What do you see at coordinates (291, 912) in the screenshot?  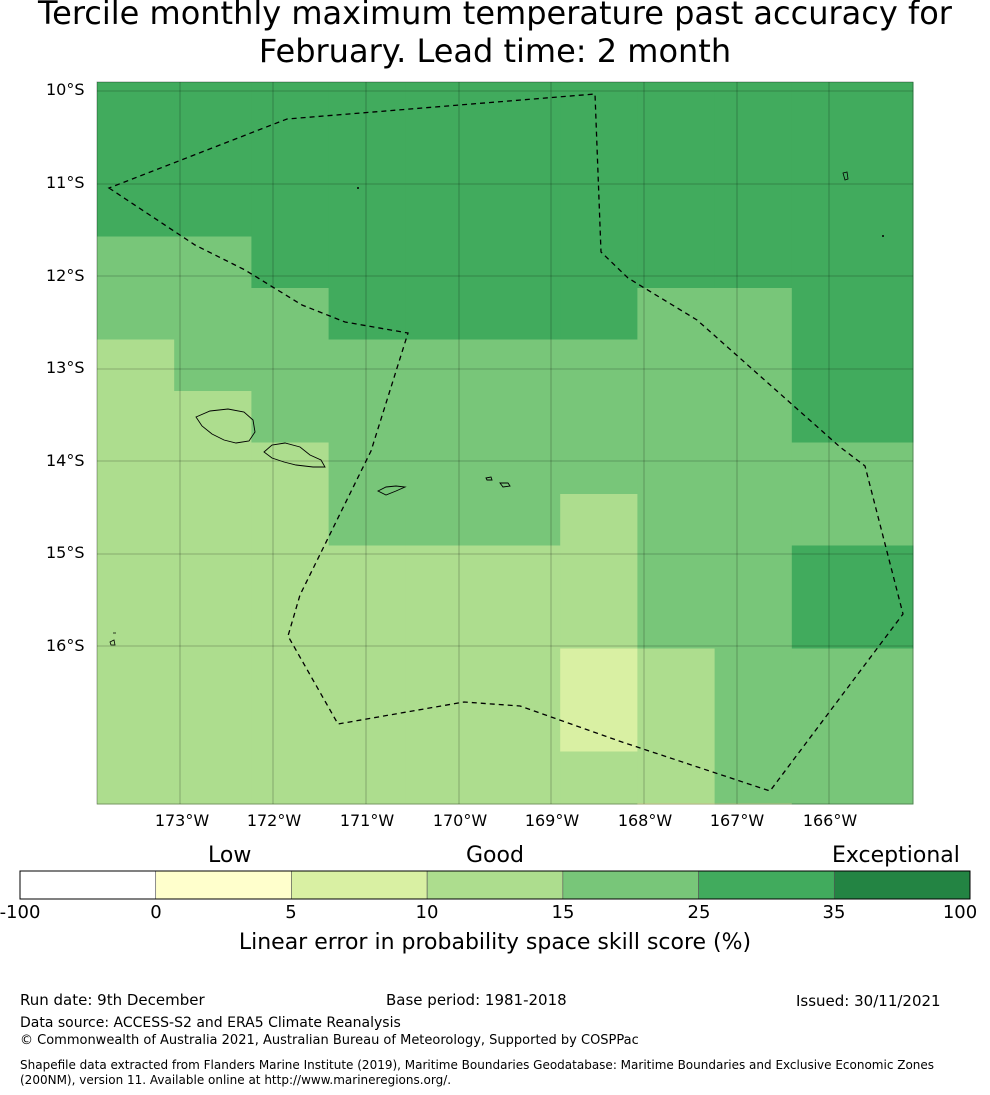 I see `colorbar-tick: 5` at bounding box center [291, 912].